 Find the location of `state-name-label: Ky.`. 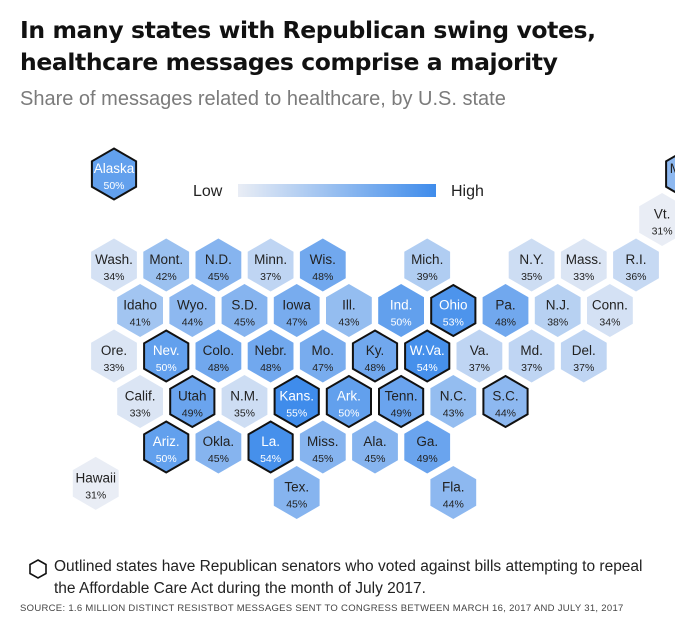

state-name-label: Ky. is located at coordinates (375, 350).